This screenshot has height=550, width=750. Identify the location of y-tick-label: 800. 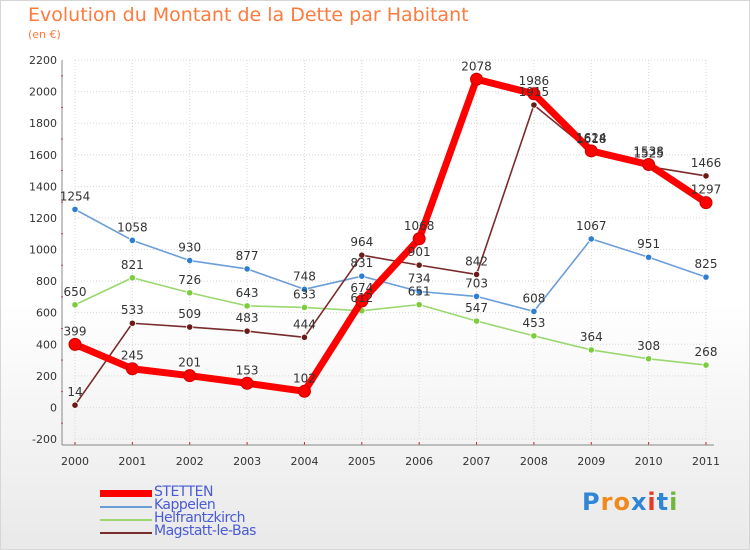
(46, 281).